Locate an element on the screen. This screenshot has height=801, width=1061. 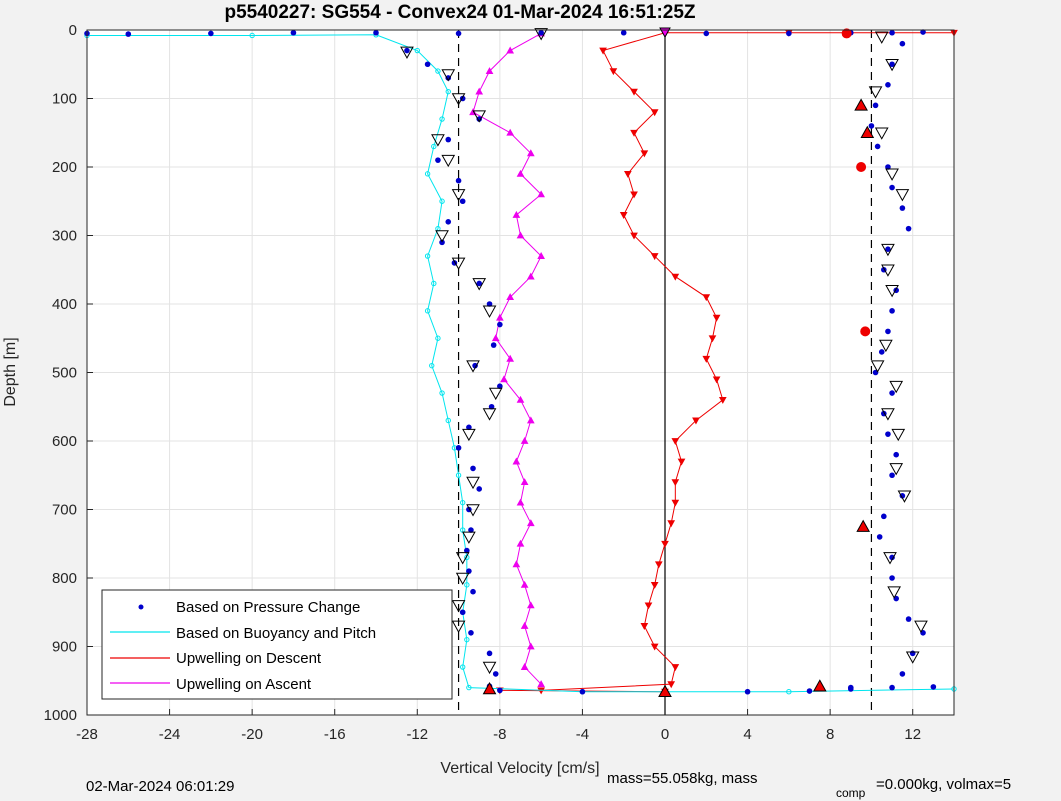
legend-entry-upwelling-ascent: Upwelling on Ascent is located at coordinates (211, 684).